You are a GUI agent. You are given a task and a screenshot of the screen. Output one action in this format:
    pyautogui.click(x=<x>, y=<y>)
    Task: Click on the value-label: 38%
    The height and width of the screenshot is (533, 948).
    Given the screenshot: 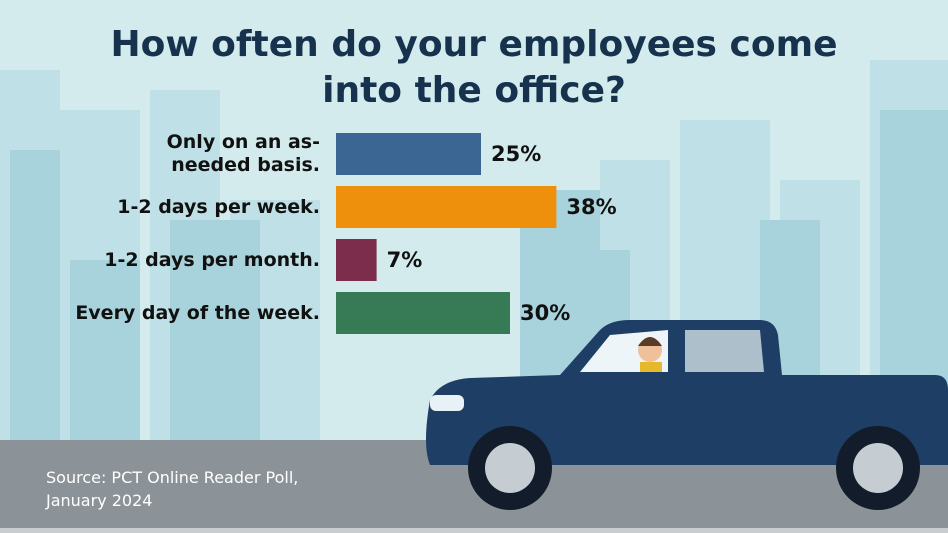 What is the action you would take?
    pyautogui.click(x=591, y=207)
    